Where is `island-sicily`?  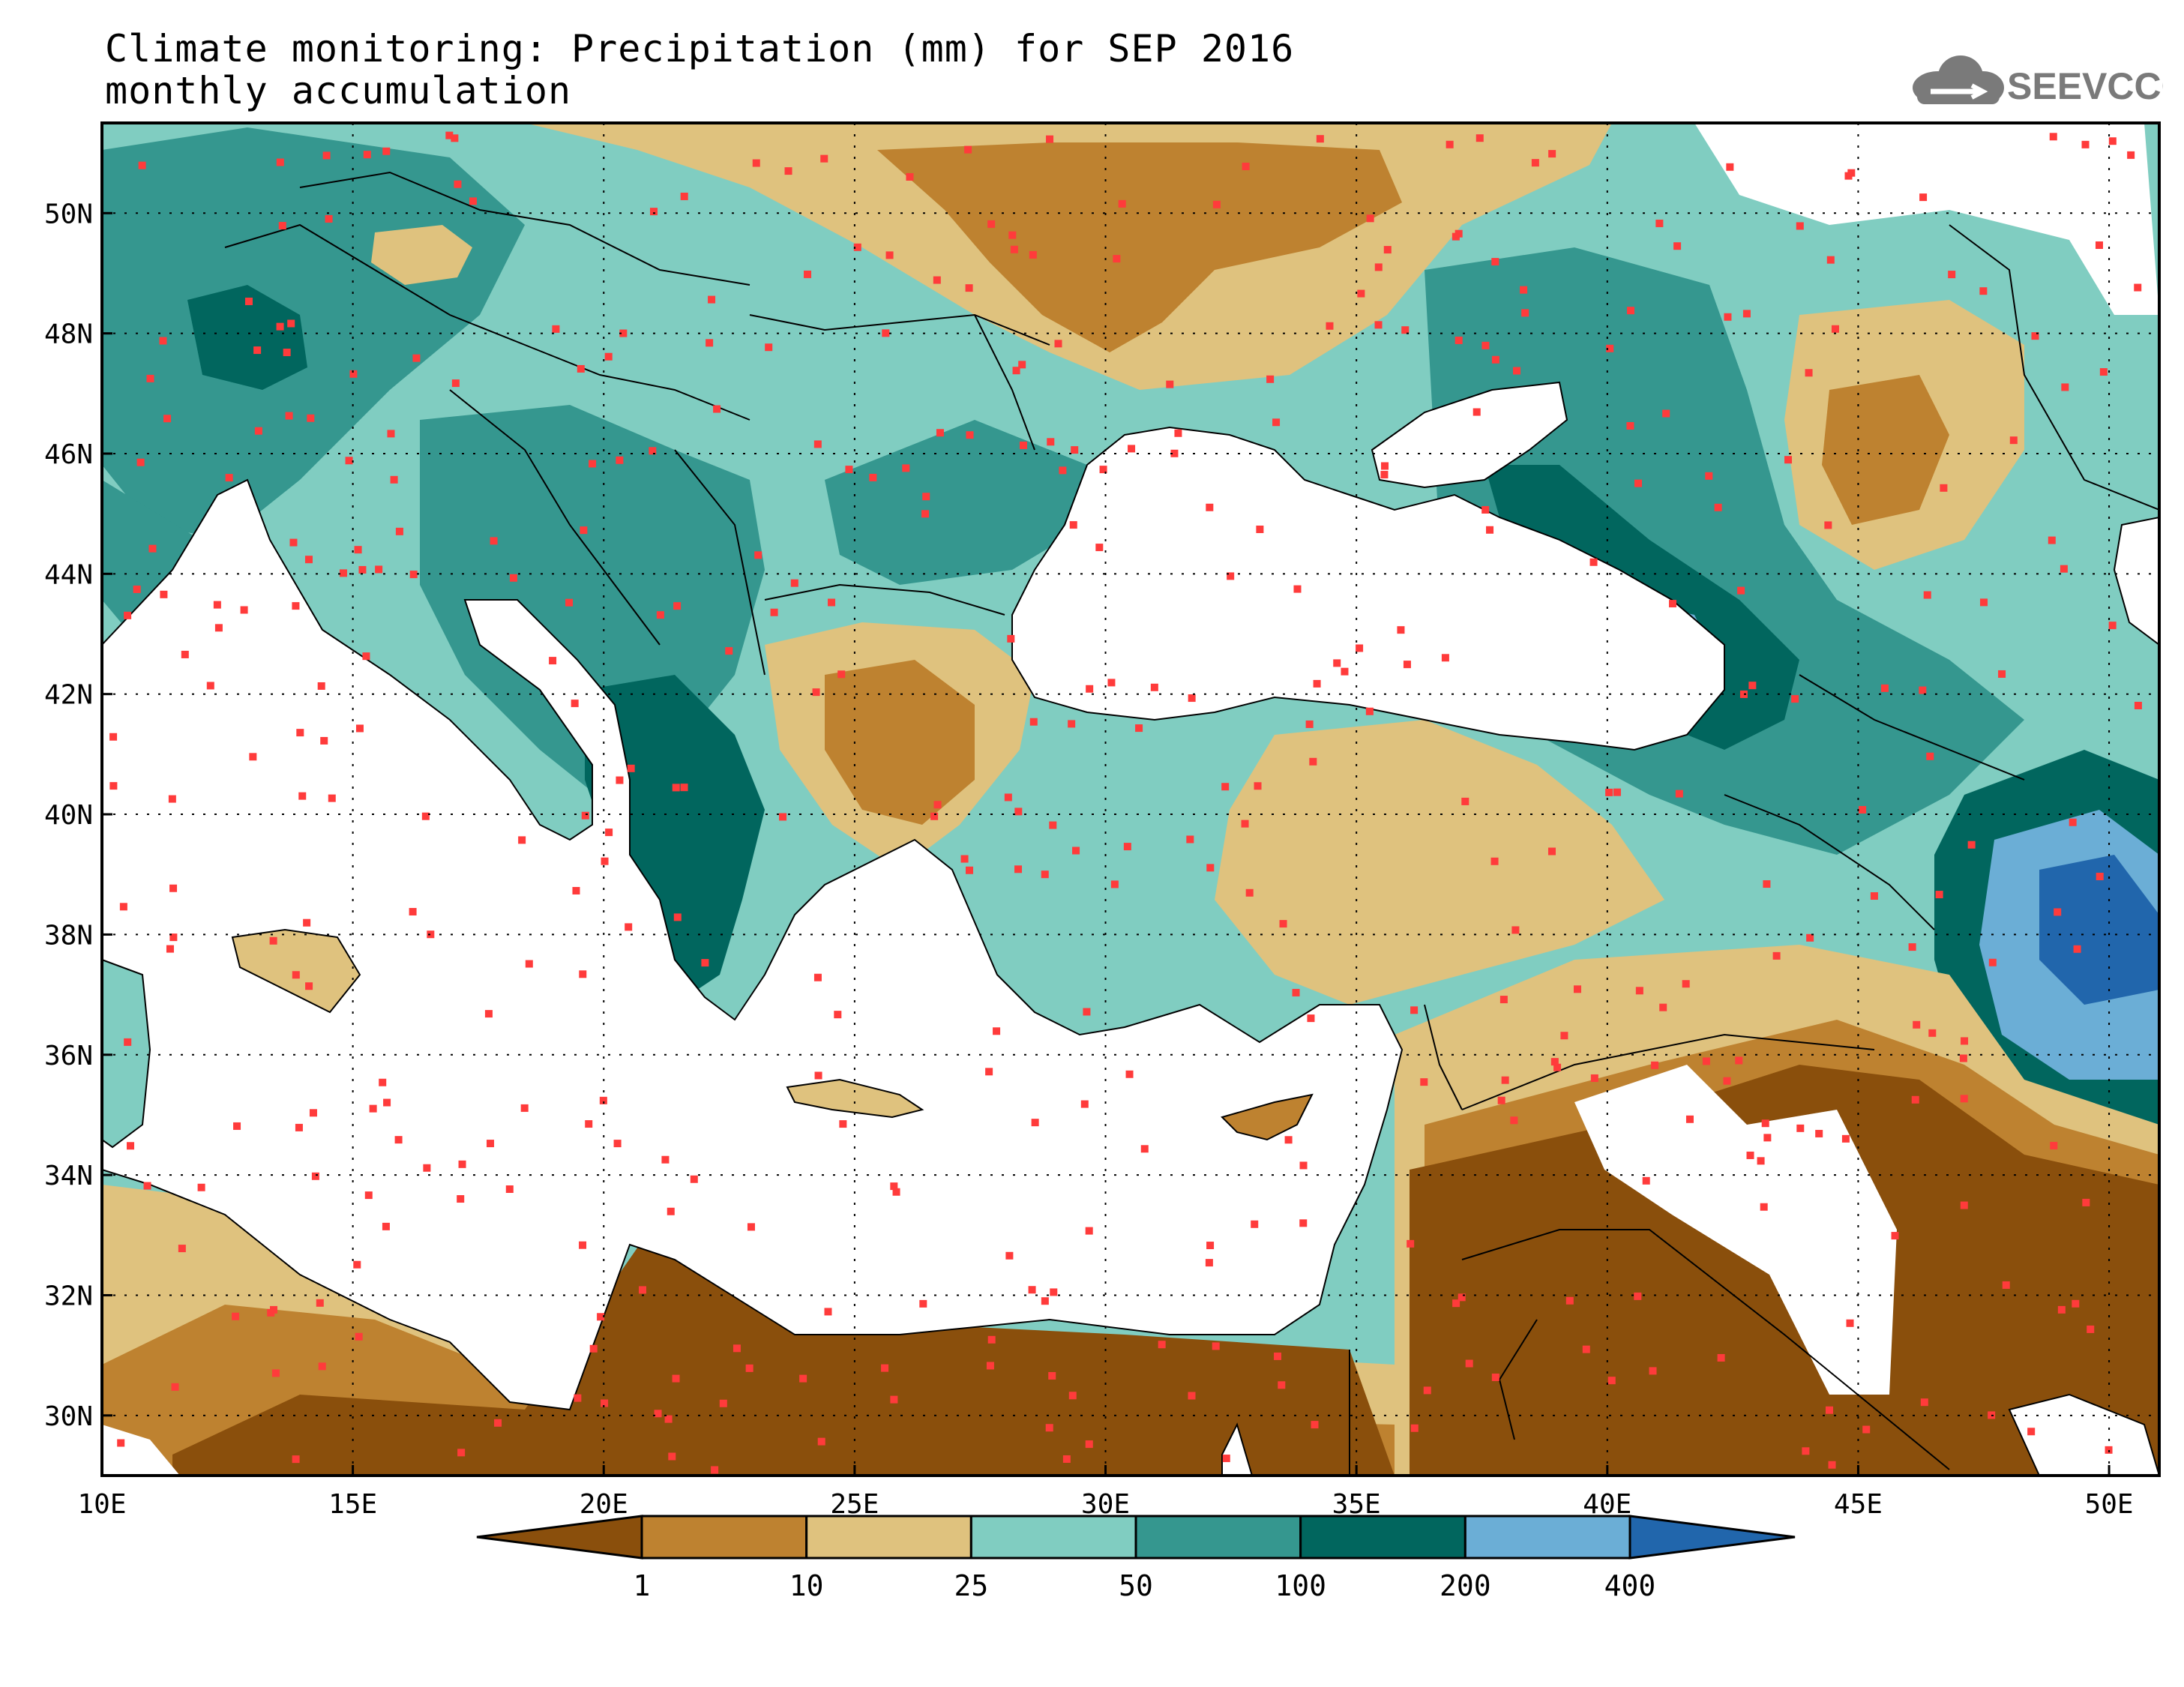 island-sicily is located at coordinates (296, 971).